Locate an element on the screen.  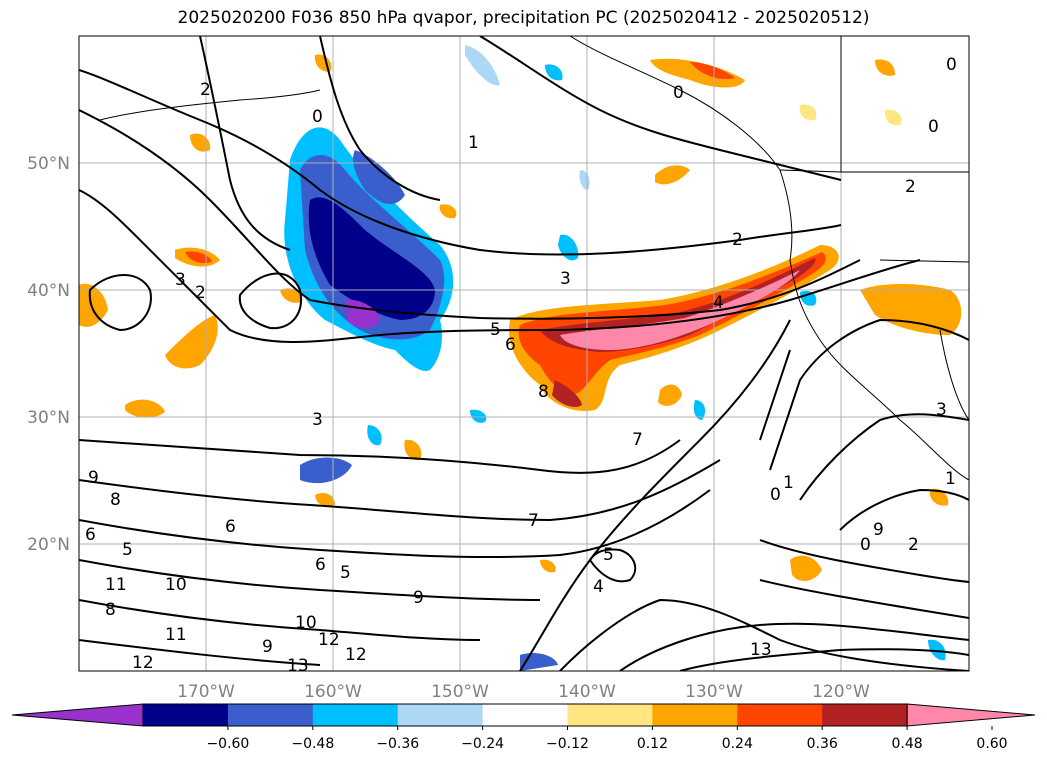
lat-label: 30°N is located at coordinates (48, 418).